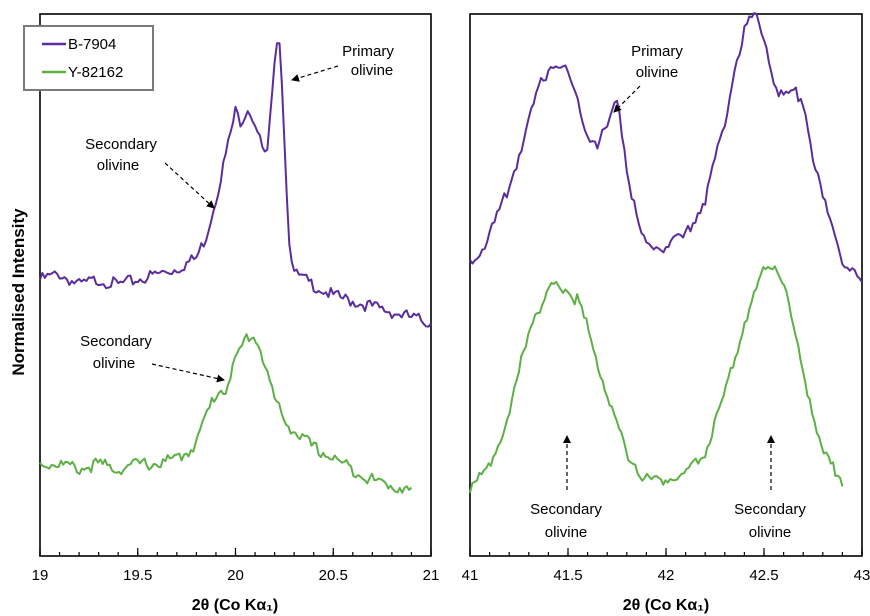  Describe the element at coordinates (315, 73) in the screenshot. I see `annotation-left-primary-arrow` at that location.